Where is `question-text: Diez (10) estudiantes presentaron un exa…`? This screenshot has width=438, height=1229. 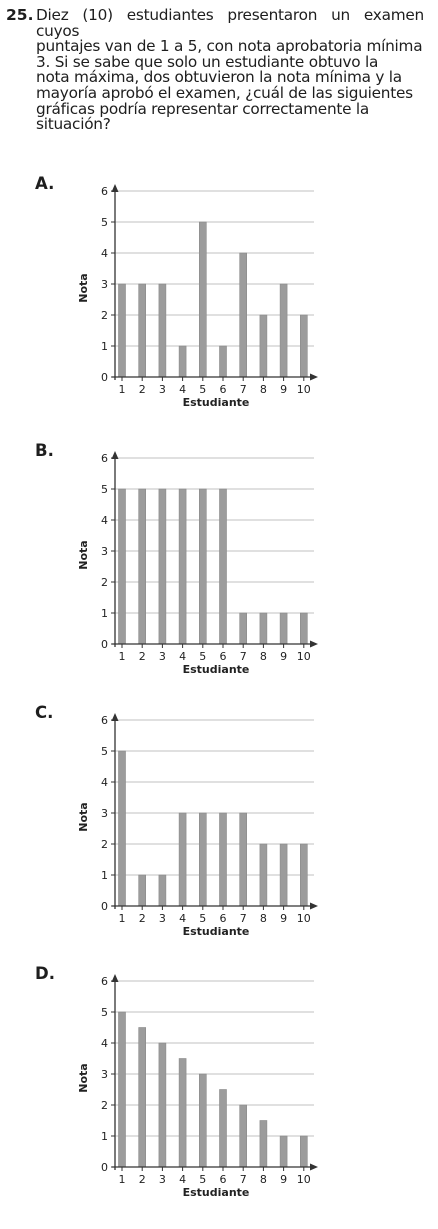
question-text: Diez (10) estudiantes presentaron un exa… is located at coordinates (230, 70).